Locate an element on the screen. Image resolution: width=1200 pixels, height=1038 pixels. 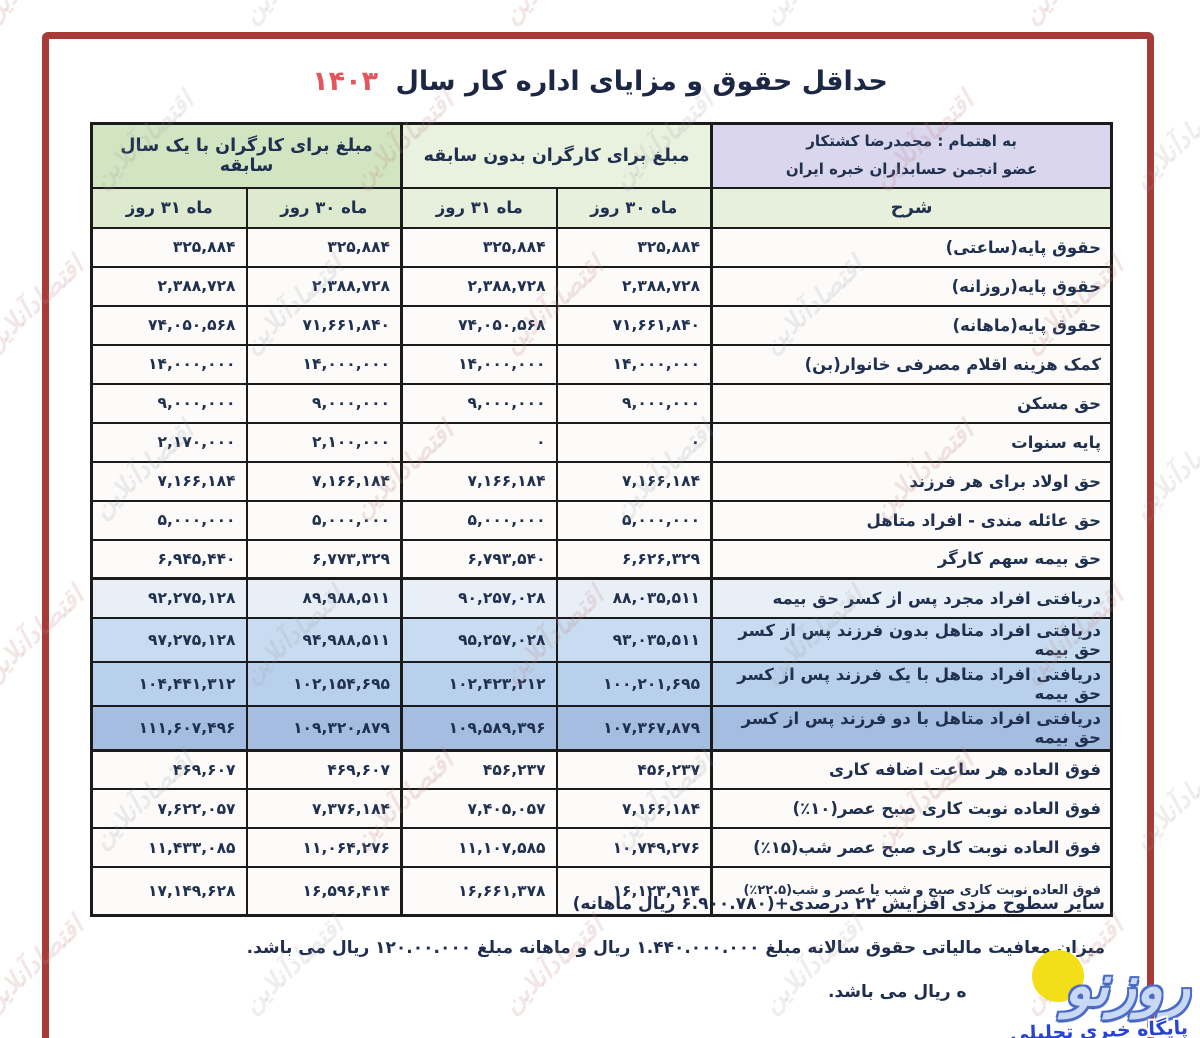
row-label-cell: حق اولاد برای هر فرزند is located at coordinates (911, 481).